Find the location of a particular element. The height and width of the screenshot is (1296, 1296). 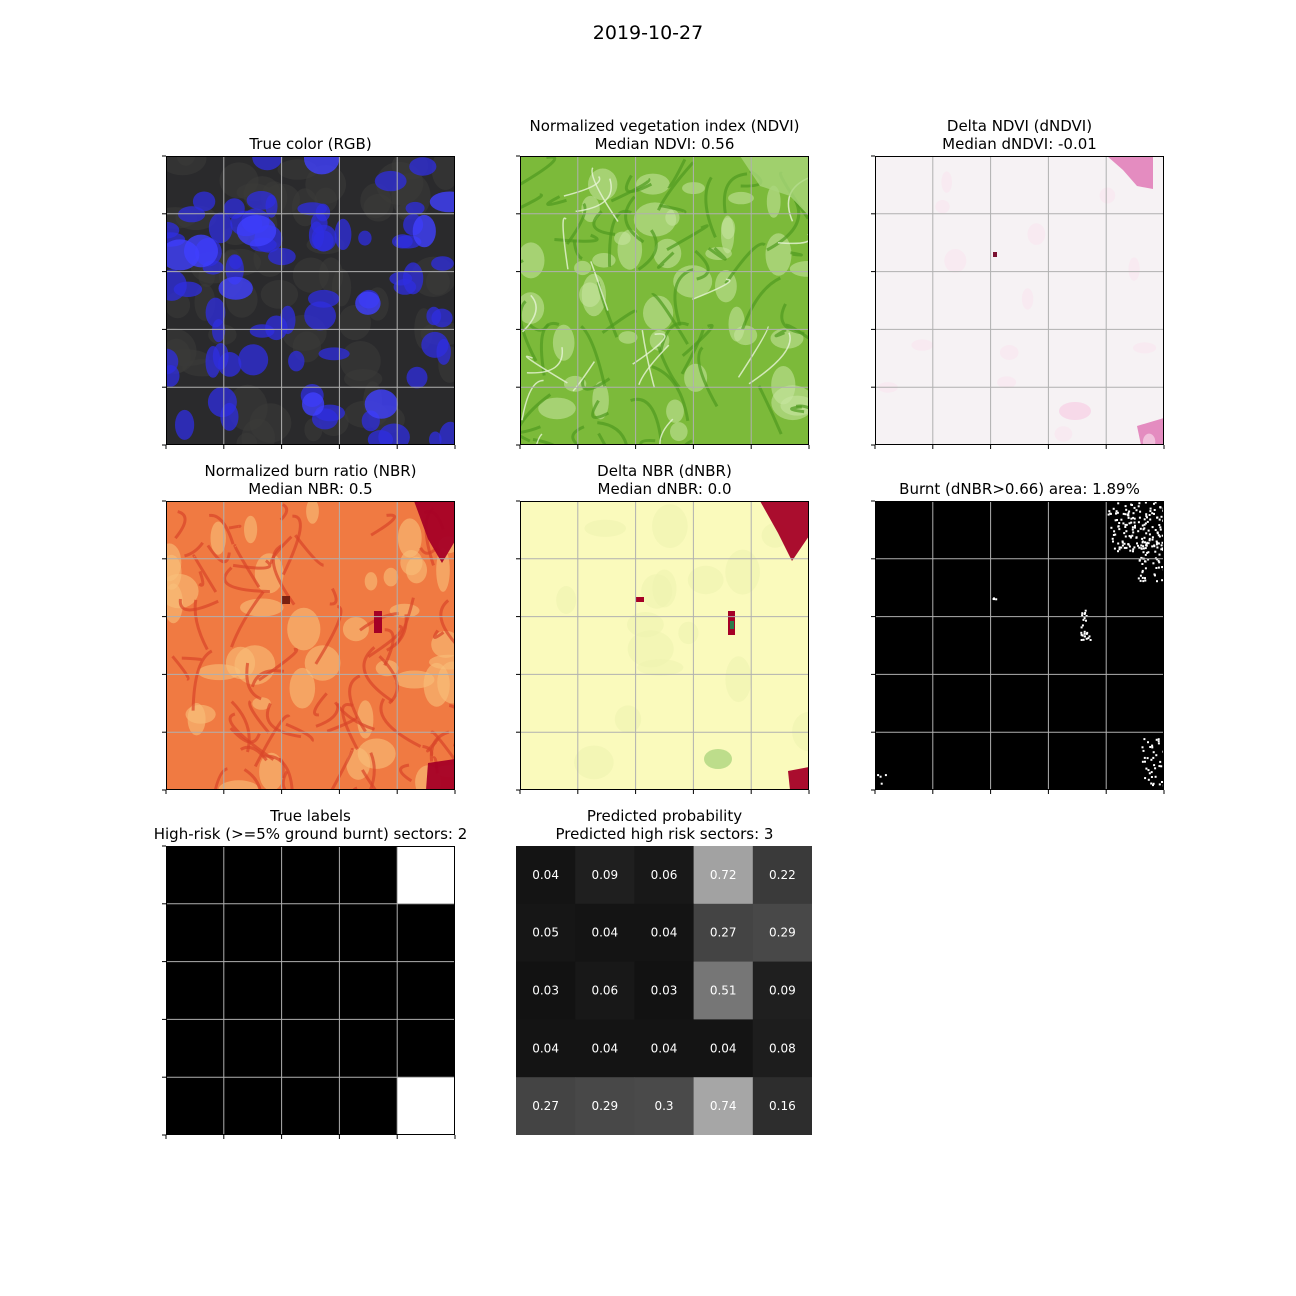

panel-burnt: Burnt (dNBR>0.66) area: 1.89% is located at coordinates (1018, 637).